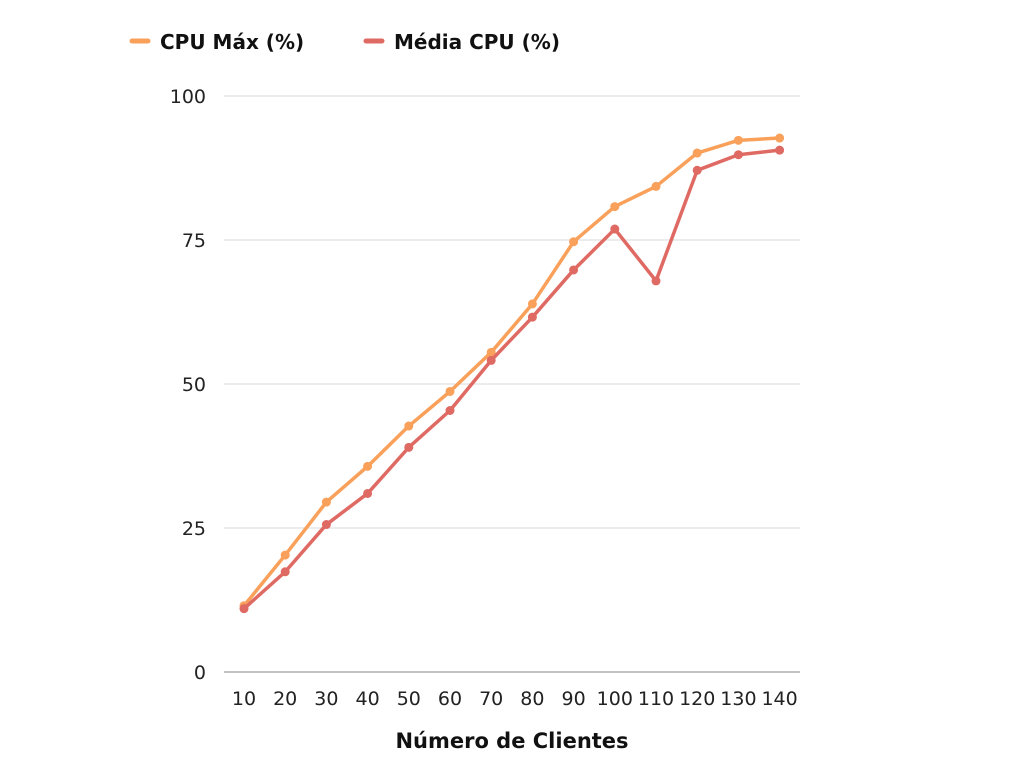 The width and height of the screenshot is (1024, 768). Describe the element at coordinates (511, 741) in the screenshot. I see `x-axis-title: Número de Clientes` at that location.